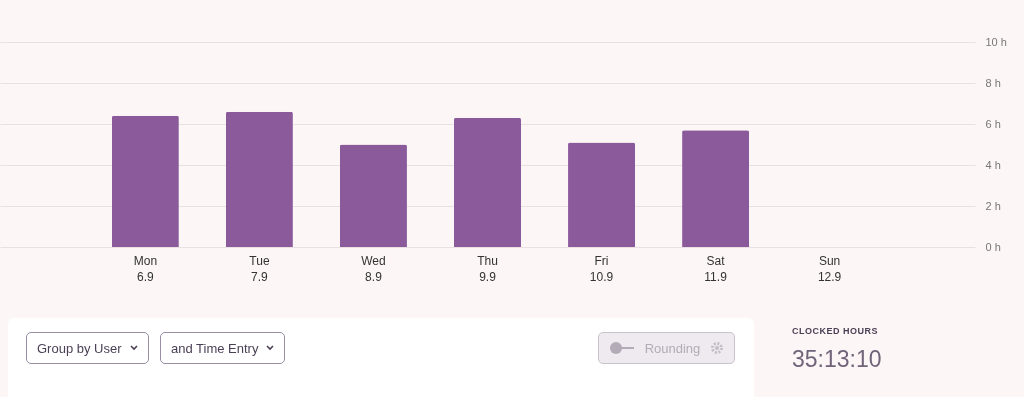 This screenshot has height=397, width=1024. I want to click on x-tick-label: Wed 8.9, so click(373, 268).